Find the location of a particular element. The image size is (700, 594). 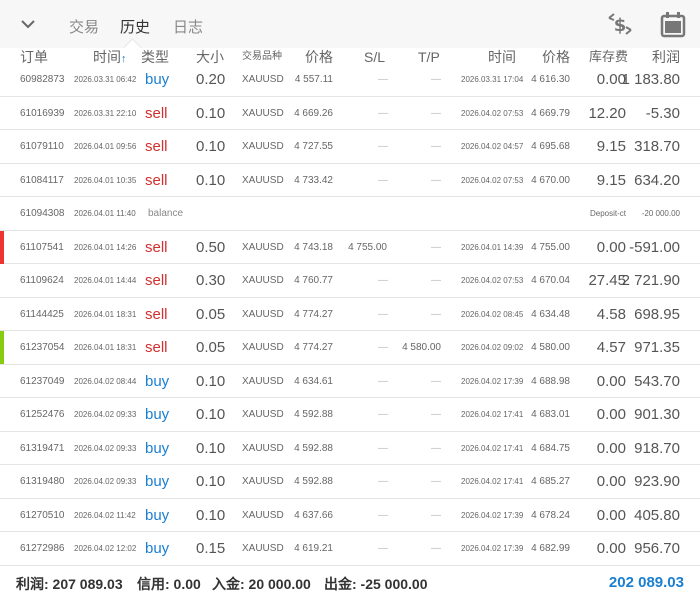

cell-open-time: 2026.04.01 11:40 is located at coordinates (105, 213).